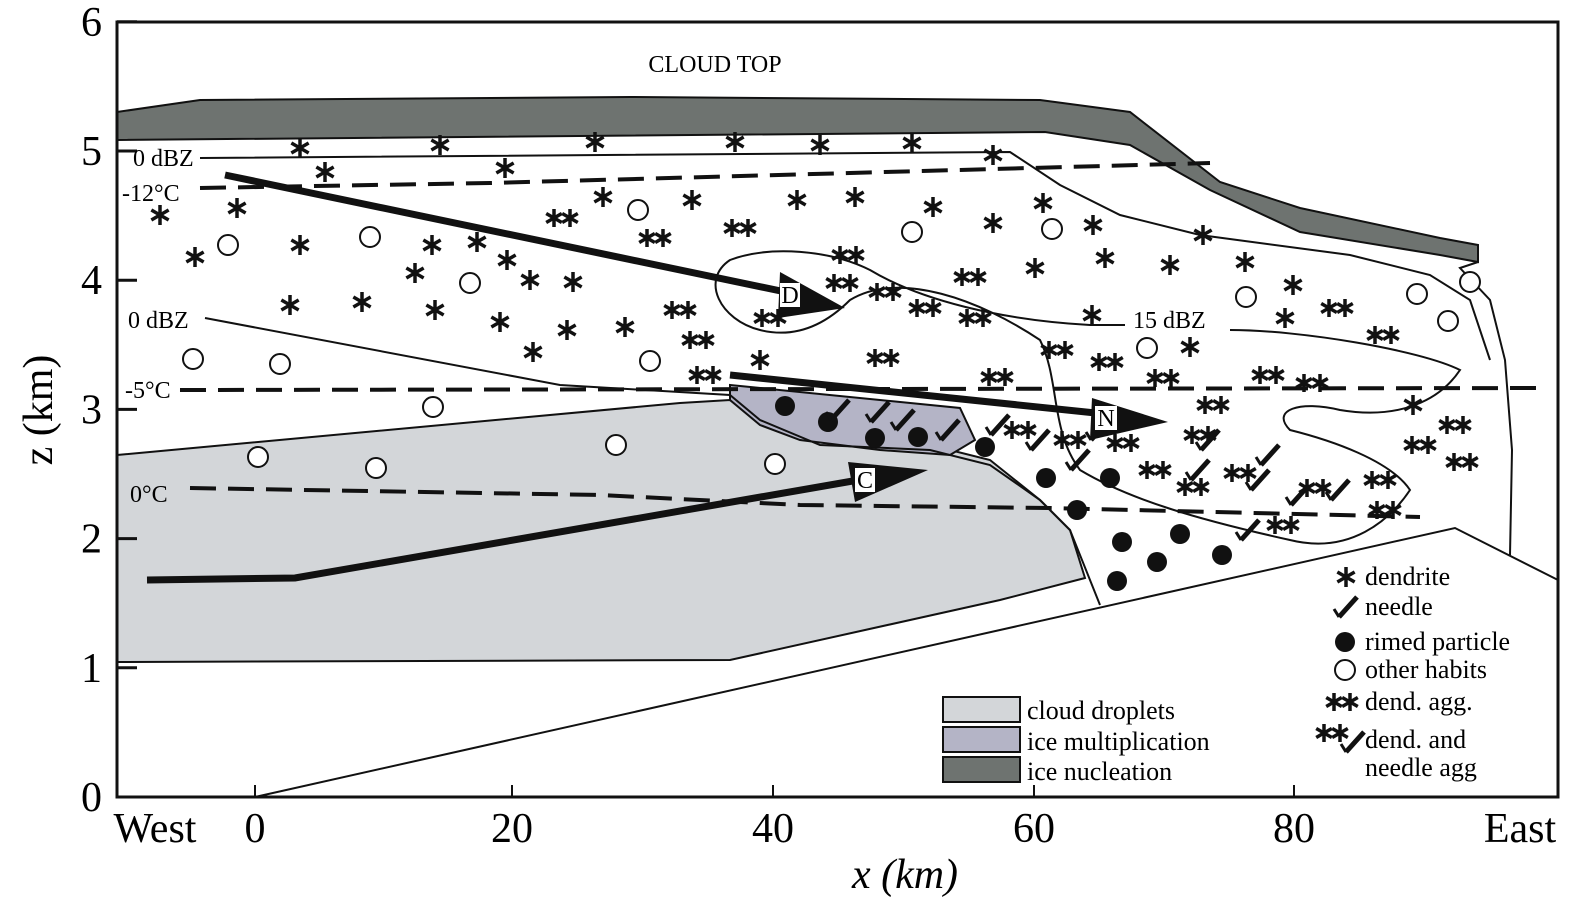 The height and width of the screenshot is (901, 1573). I want to click on arrow-n, so click(922, 395).